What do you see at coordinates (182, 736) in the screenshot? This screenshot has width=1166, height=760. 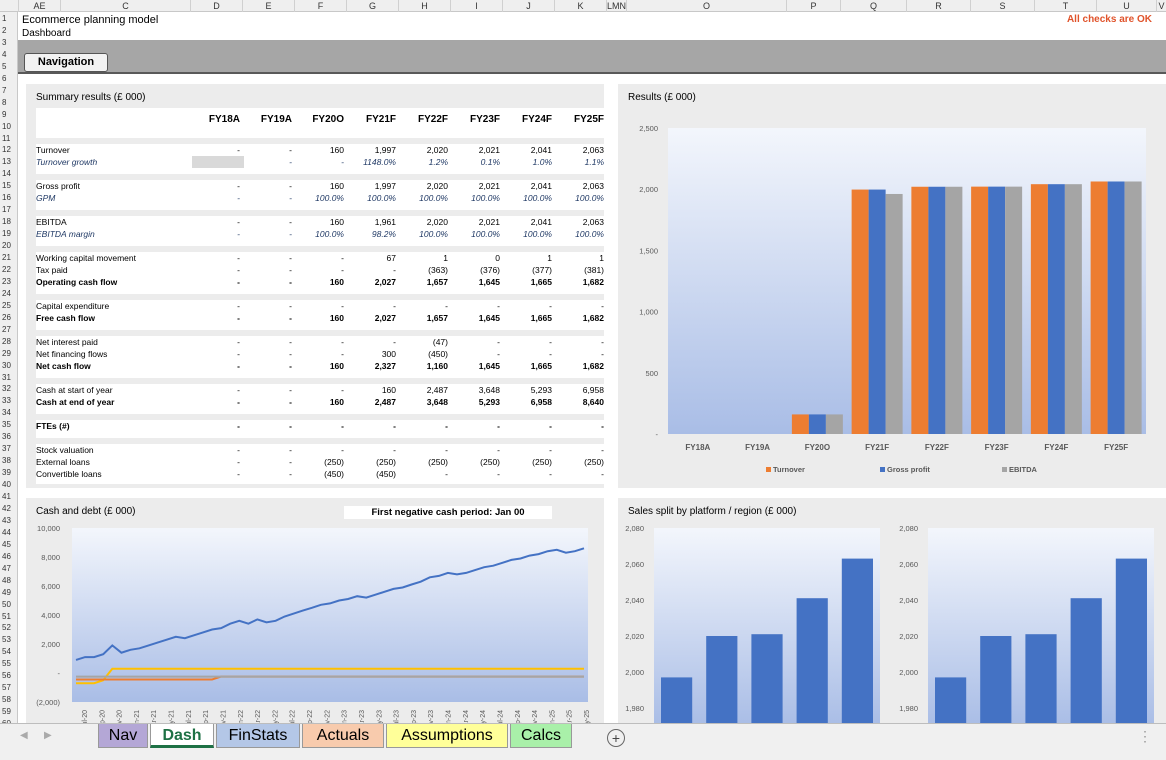 I see `tab-dash: Dash` at bounding box center [182, 736].